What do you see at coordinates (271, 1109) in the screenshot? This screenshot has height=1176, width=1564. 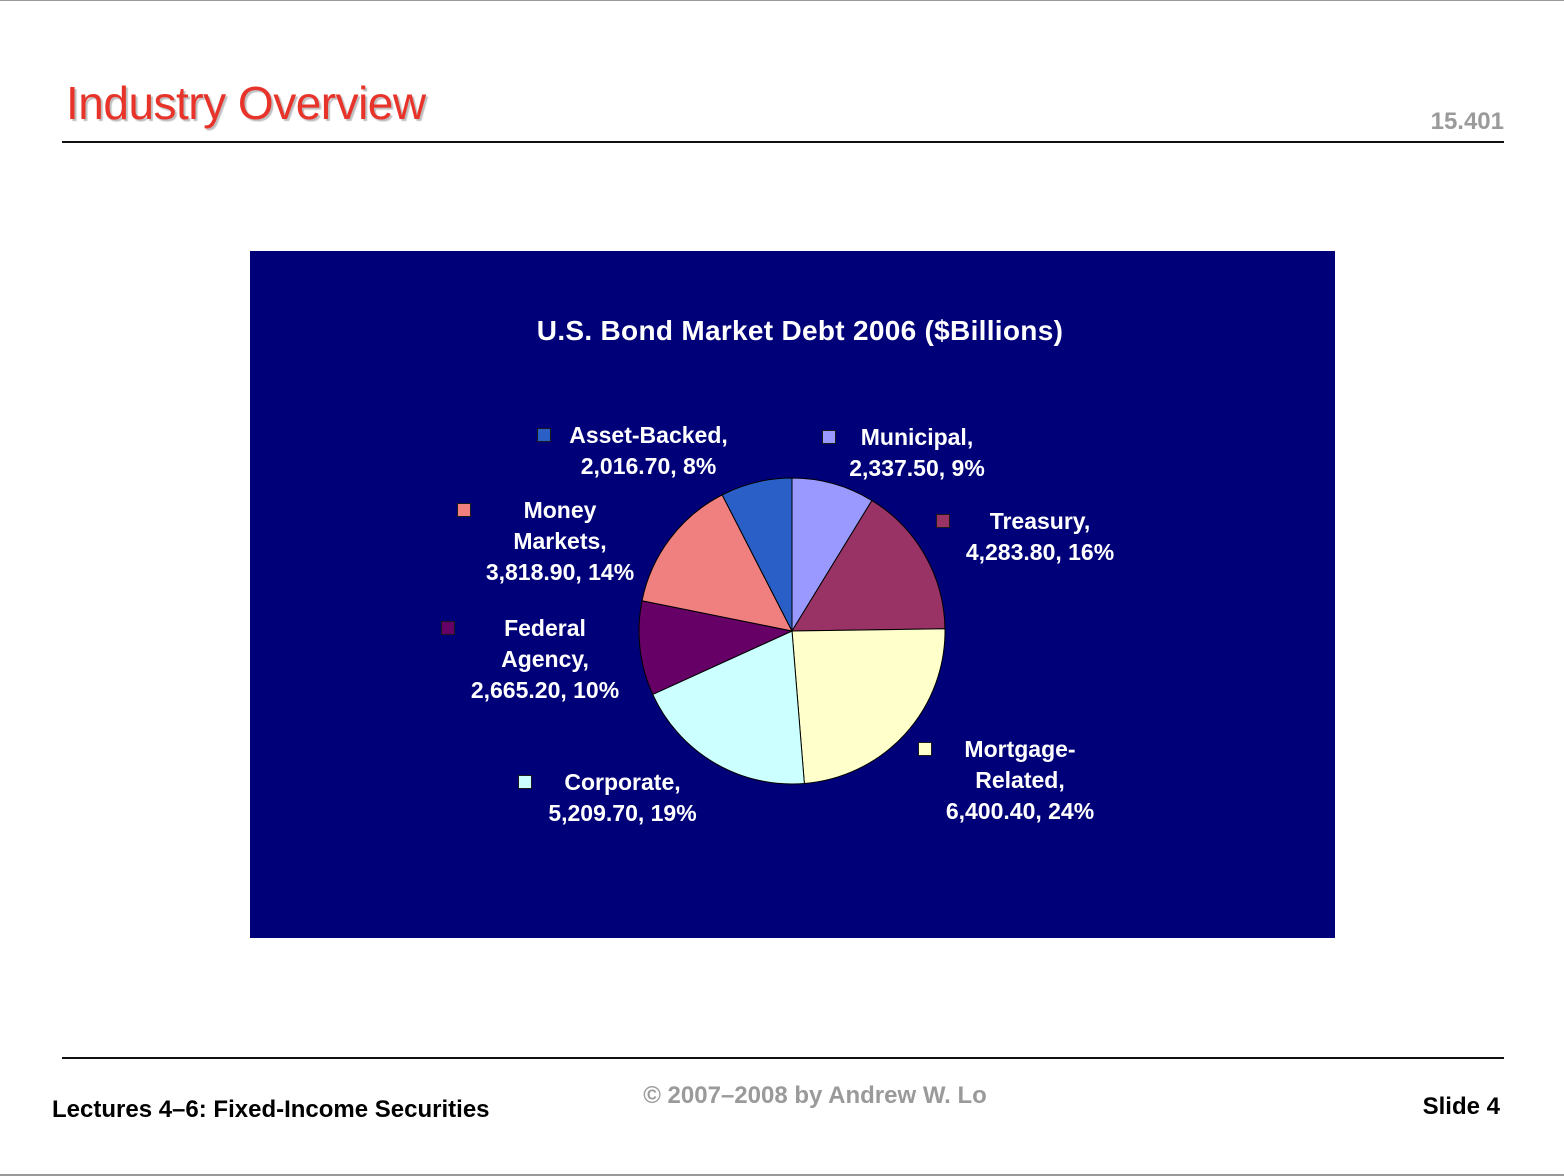 I see `lecture-title: Lectures 4–6: Fixed-Income Securities` at bounding box center [271, 1109].